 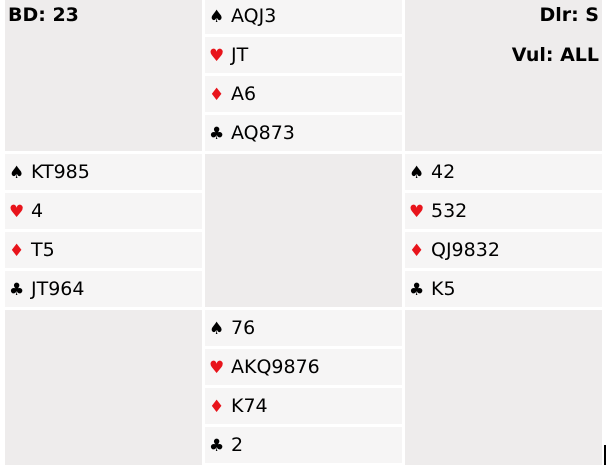 What do you see at coordinates (43, 15) in the screenshot?
I see `board-number: BD: 23` at bounding box center [43, 15].